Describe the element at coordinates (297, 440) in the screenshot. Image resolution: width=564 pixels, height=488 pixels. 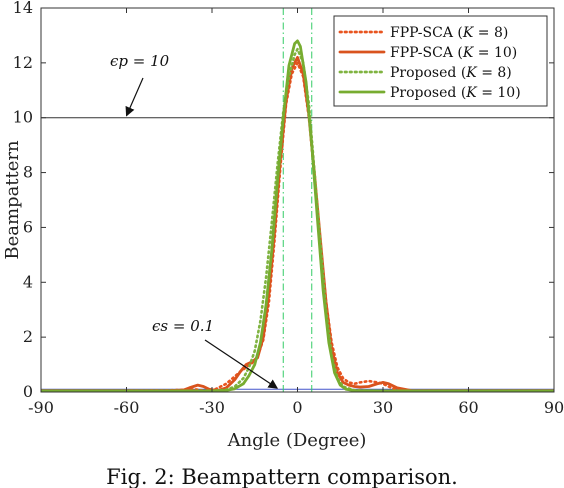
I see `x-axis-label: Angle (Degree)` at that location.